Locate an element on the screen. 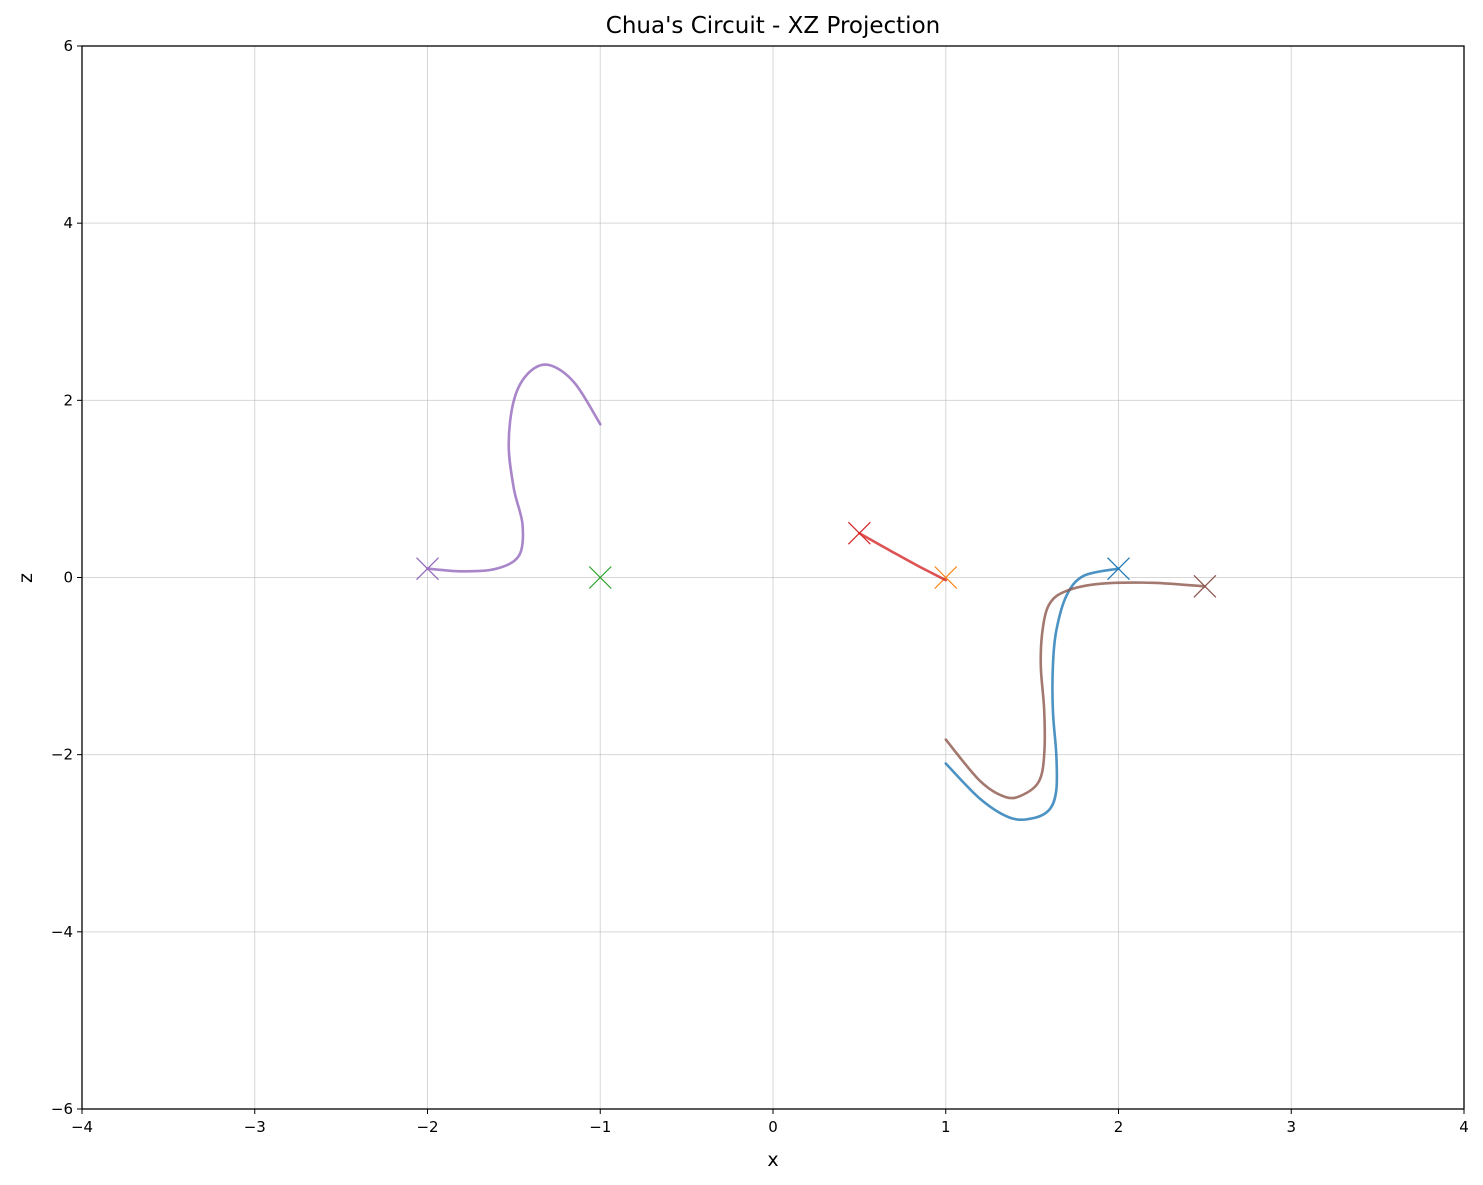  x-tick-label: 4 is located at coordinates (1464, 1127).